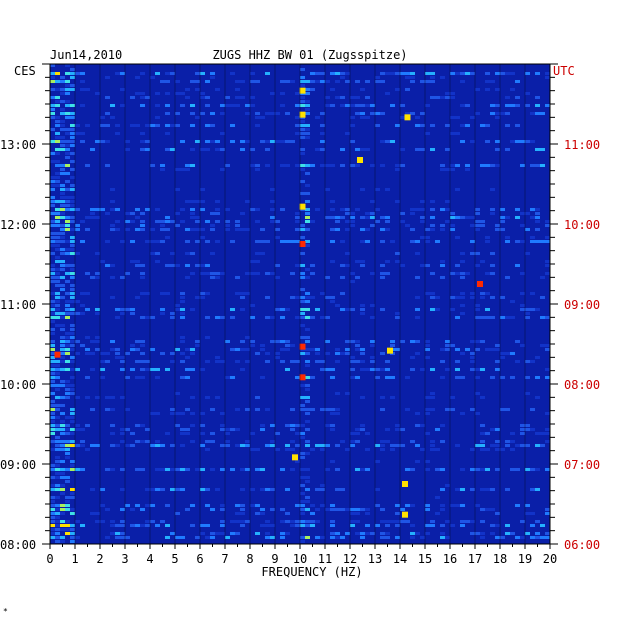  I want to click on left-time-label: 10:00, so click(18, 385).